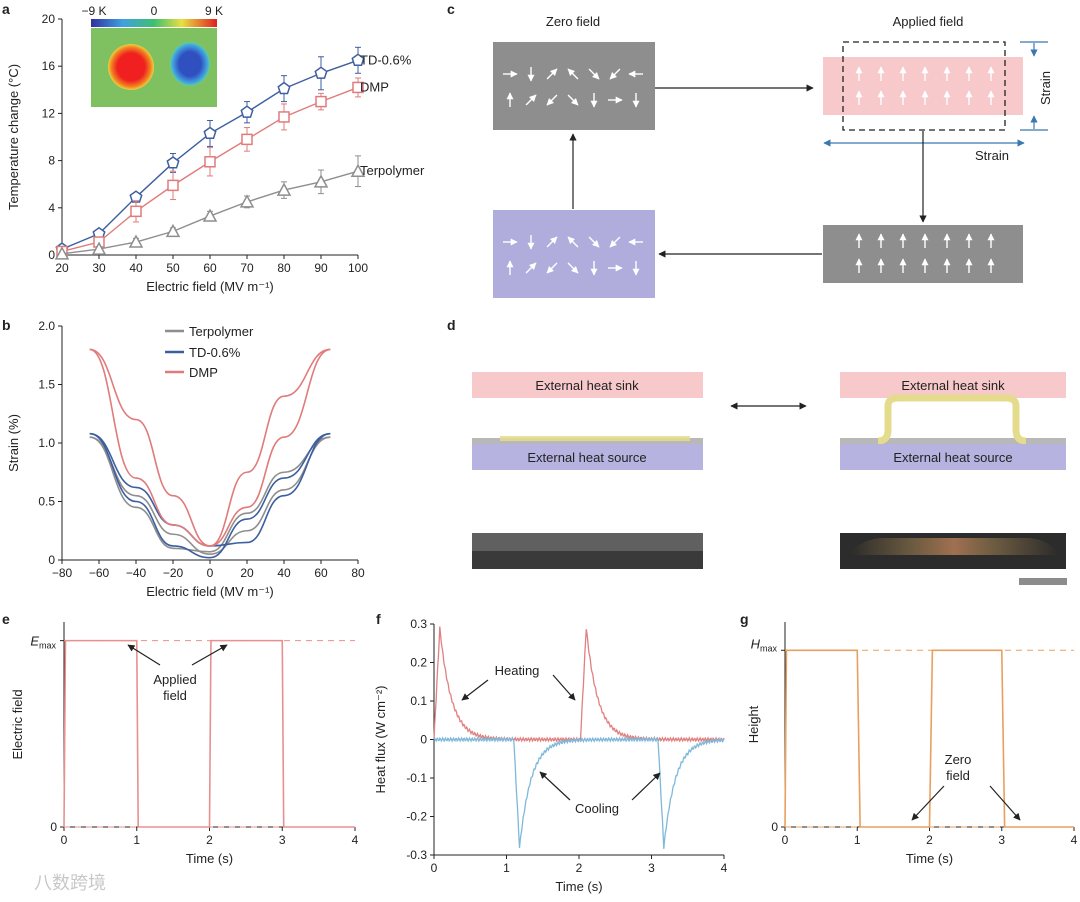 The width and height of the screenshot is (1080, 902). I want to click on x-tick-label: −60, so click(99, 573).